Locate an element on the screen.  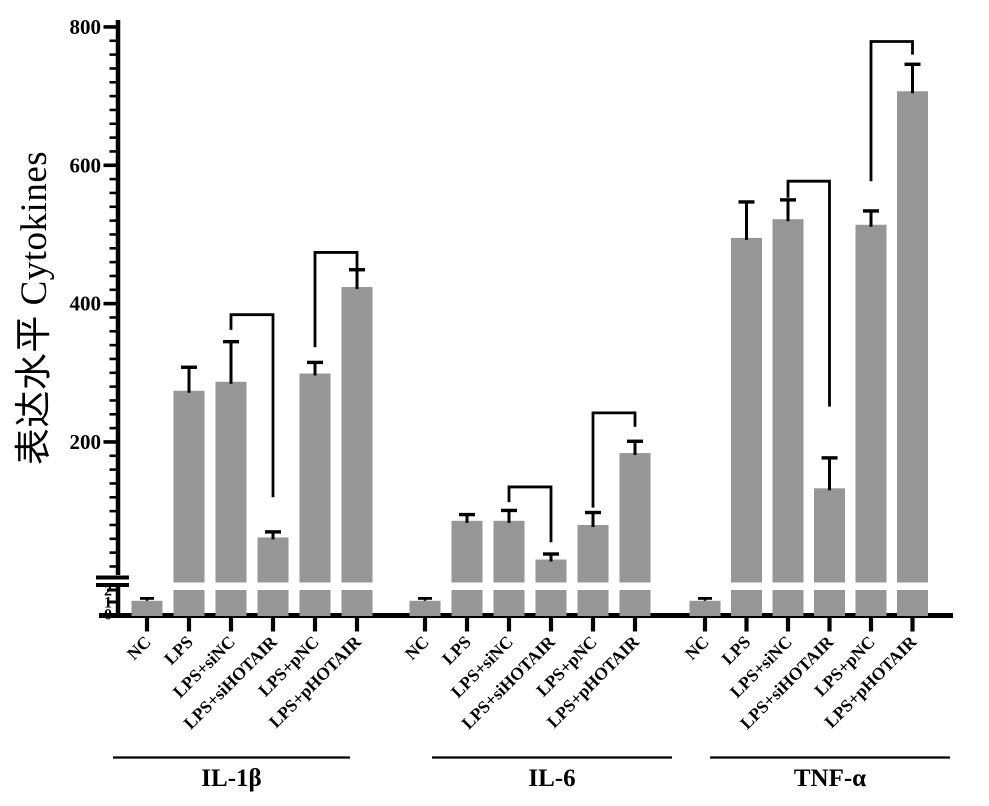
y-tick-label: 600 is located at coordinates (86, 165).